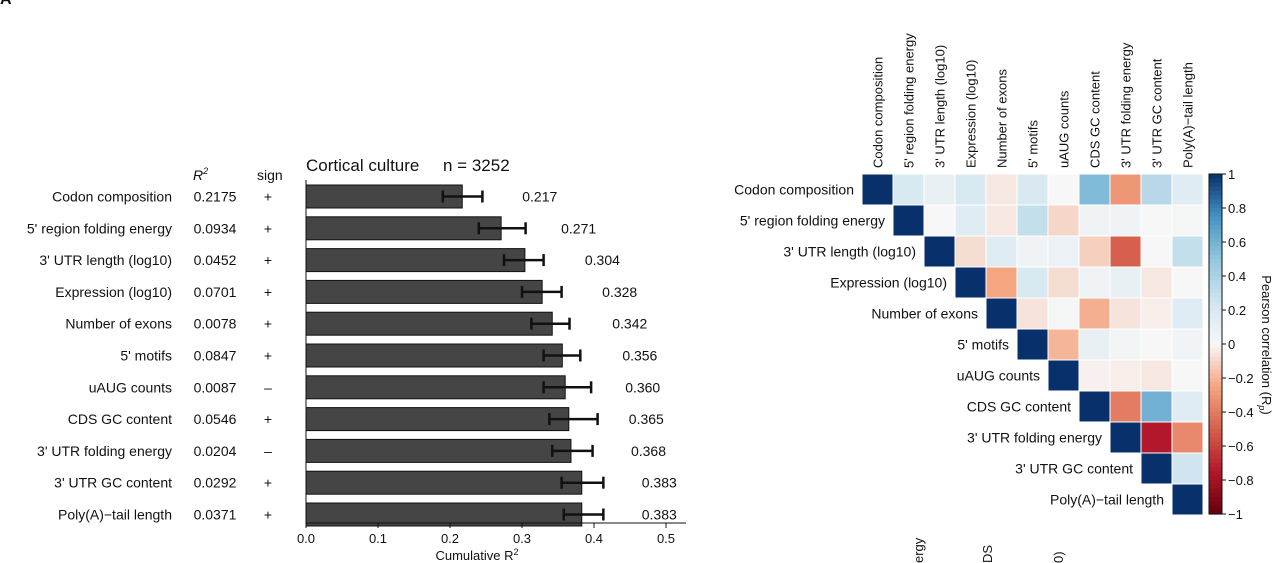 This screenshot has width=1280, height=563. Describe the element at coordinates (1064, 129) in the screenshot. I see `heatmap-column-label: uAUG counts` at that location.